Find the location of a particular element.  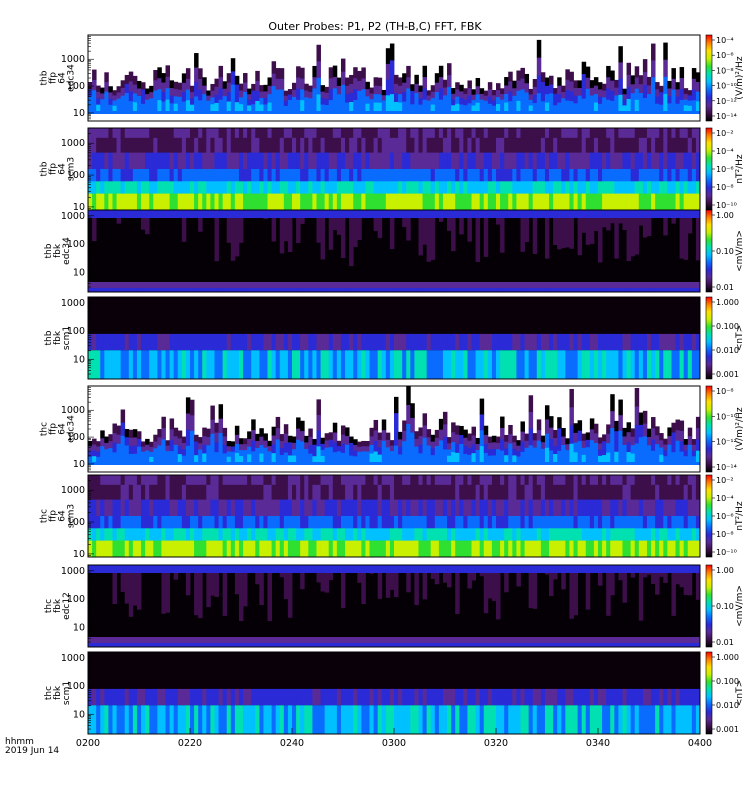

panel-label: thcffp64scm3 is located at coordinates (58, 516).